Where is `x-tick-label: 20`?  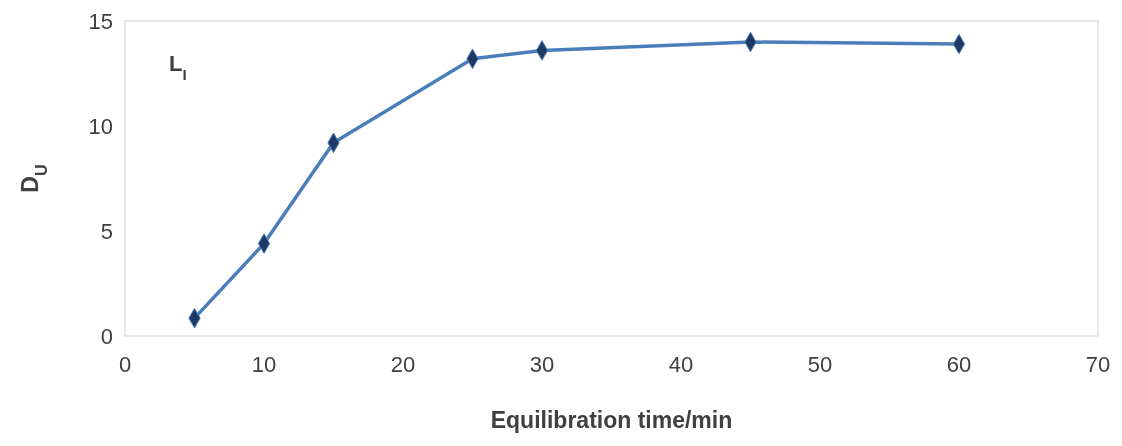 x-tick-label: 20 is located at coordinates (403, 364).